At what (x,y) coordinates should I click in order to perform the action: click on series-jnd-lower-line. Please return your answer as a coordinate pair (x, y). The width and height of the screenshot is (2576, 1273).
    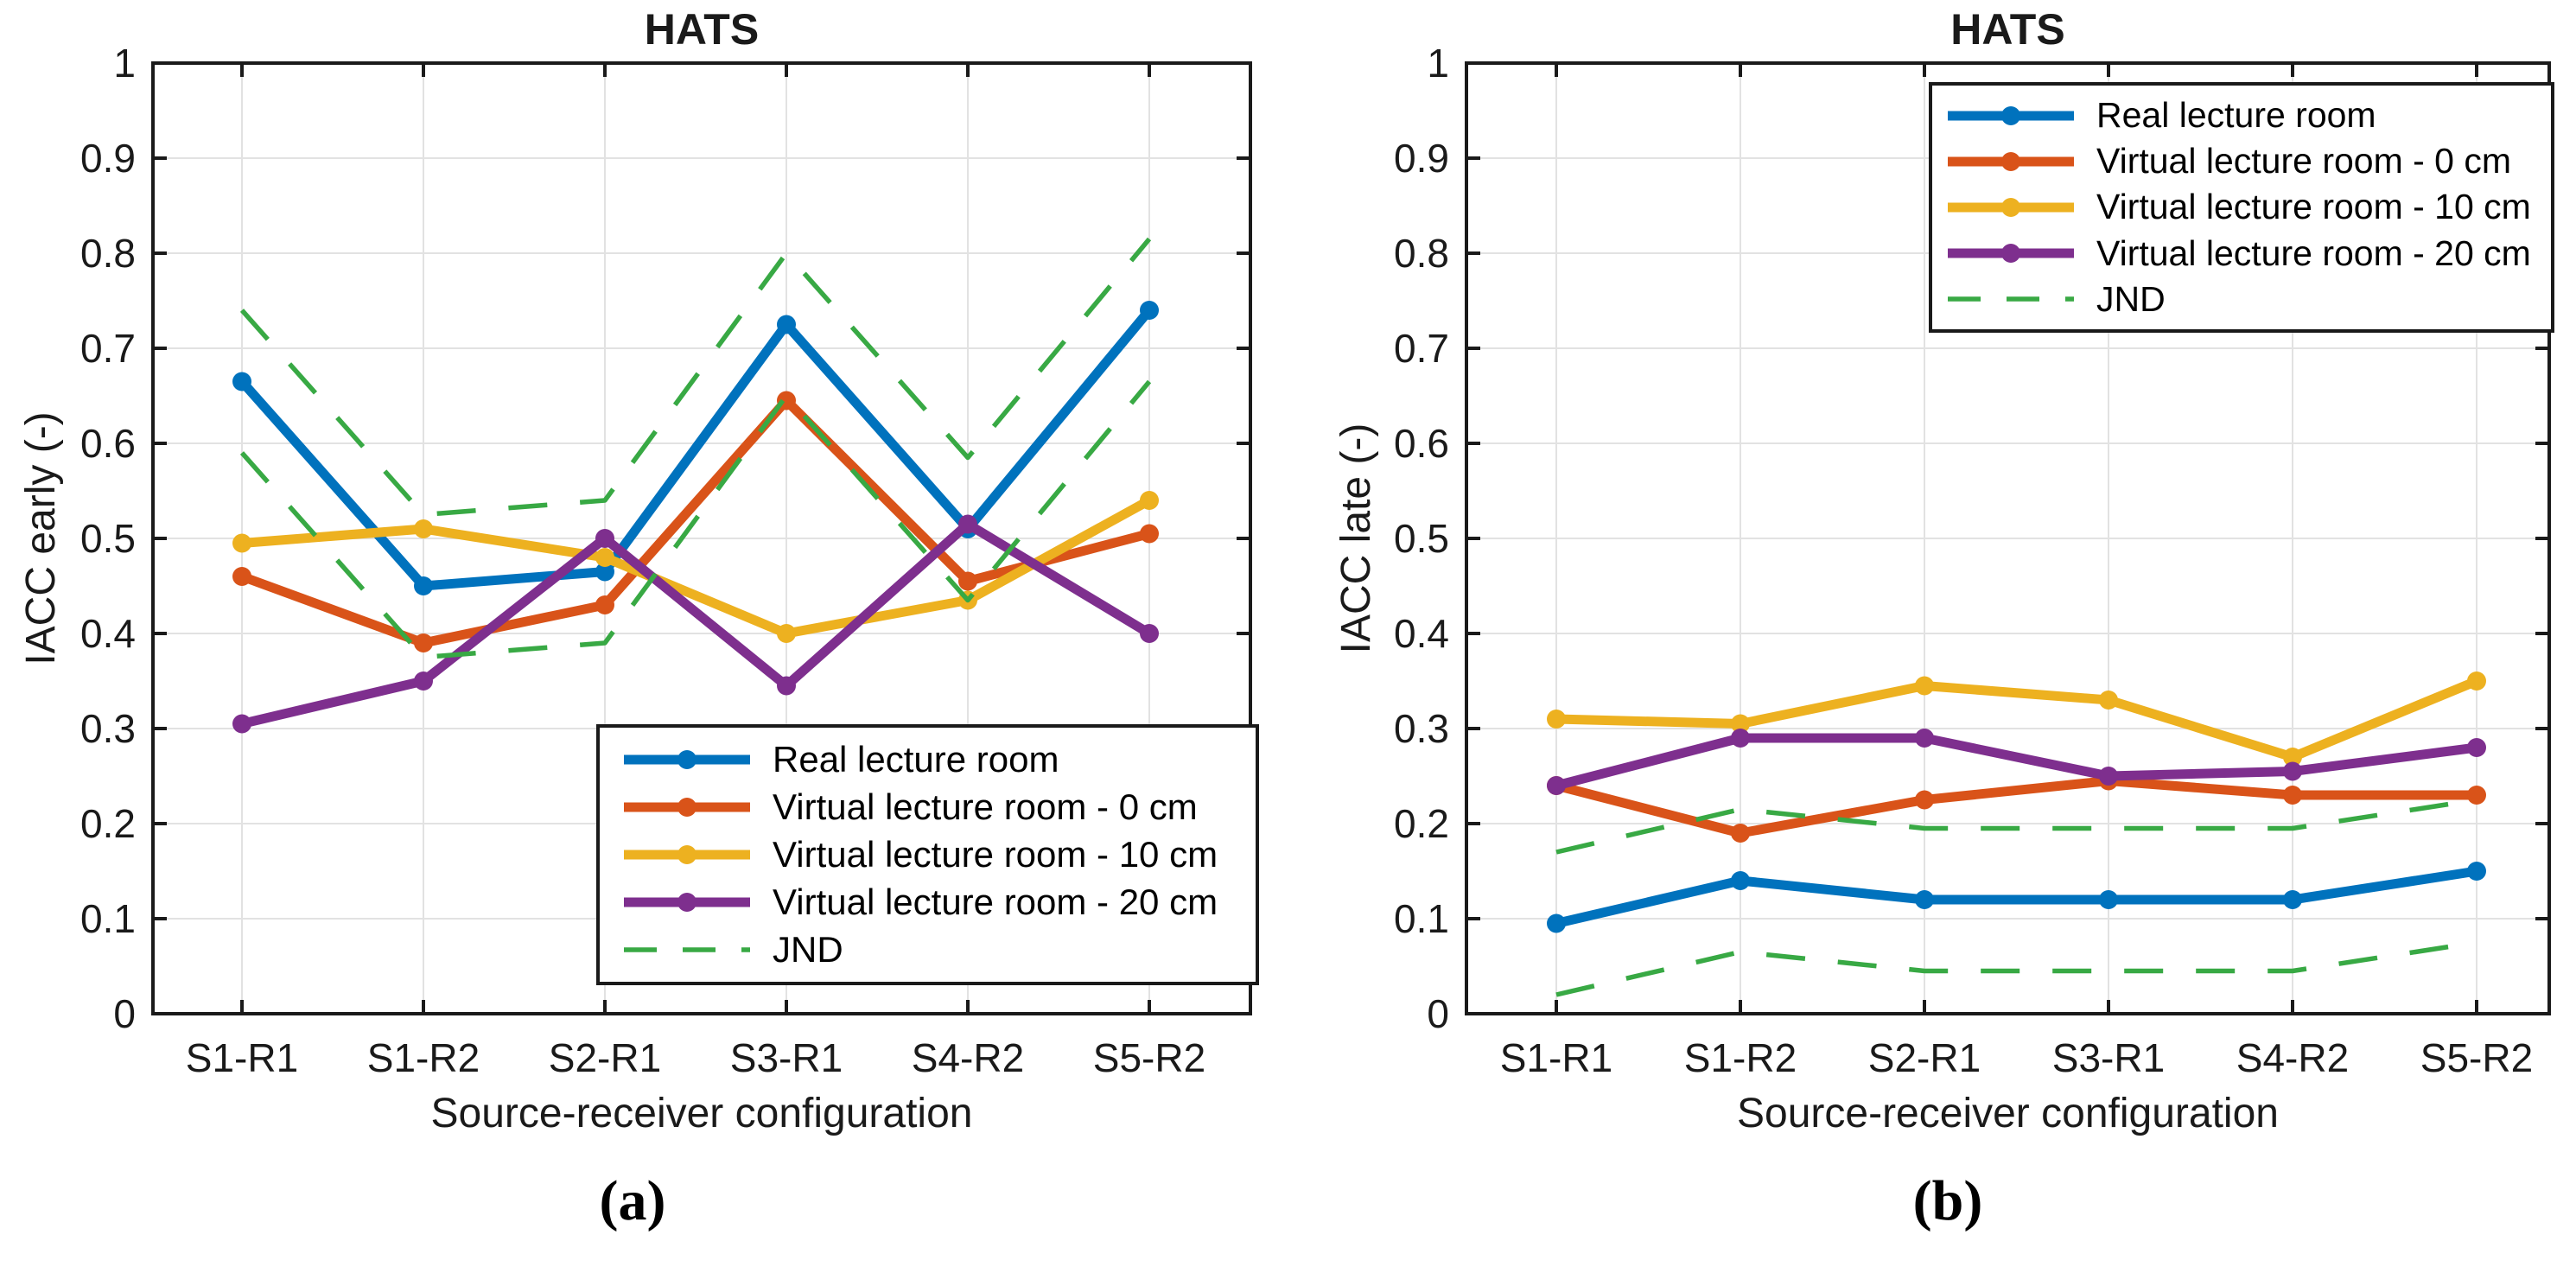
    Looking at the image, I should click on (695, 519).